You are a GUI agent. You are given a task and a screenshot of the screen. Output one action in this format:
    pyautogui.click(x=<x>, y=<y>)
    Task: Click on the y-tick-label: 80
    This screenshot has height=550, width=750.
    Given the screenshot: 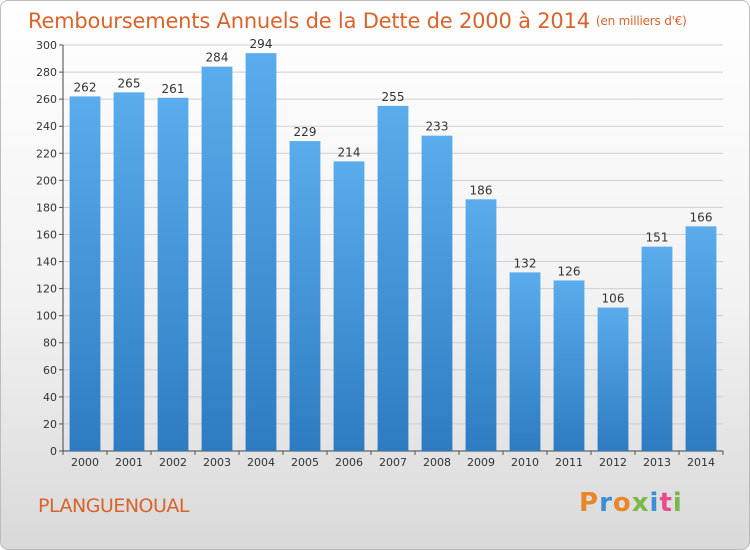 What is the action you would take?
    pyautogui.click(x=50, y=343)
    